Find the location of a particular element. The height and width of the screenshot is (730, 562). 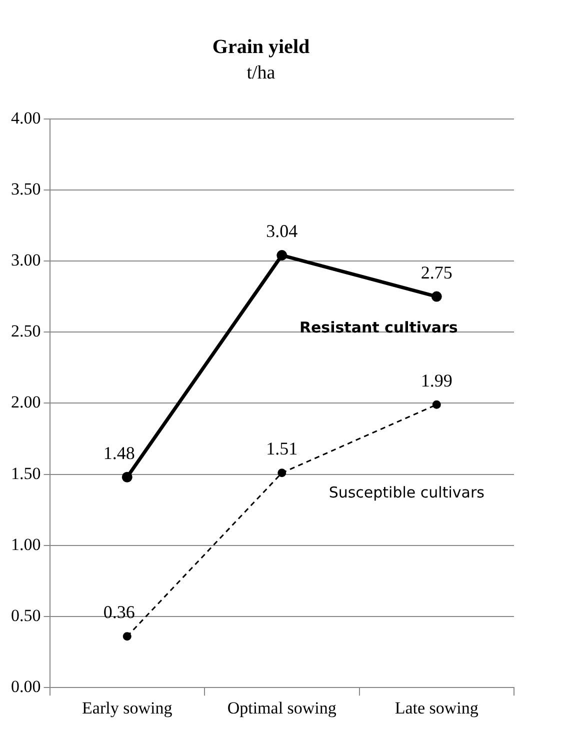

data-label: 1.48 is located at coordinates (119, 452).